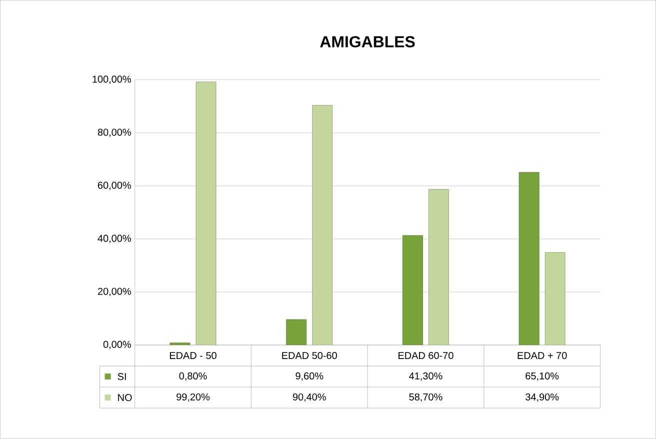 Image resolution: width=656 pixels, height=439 pixels. I want to click on legend-label: SI, so click(122, 376).